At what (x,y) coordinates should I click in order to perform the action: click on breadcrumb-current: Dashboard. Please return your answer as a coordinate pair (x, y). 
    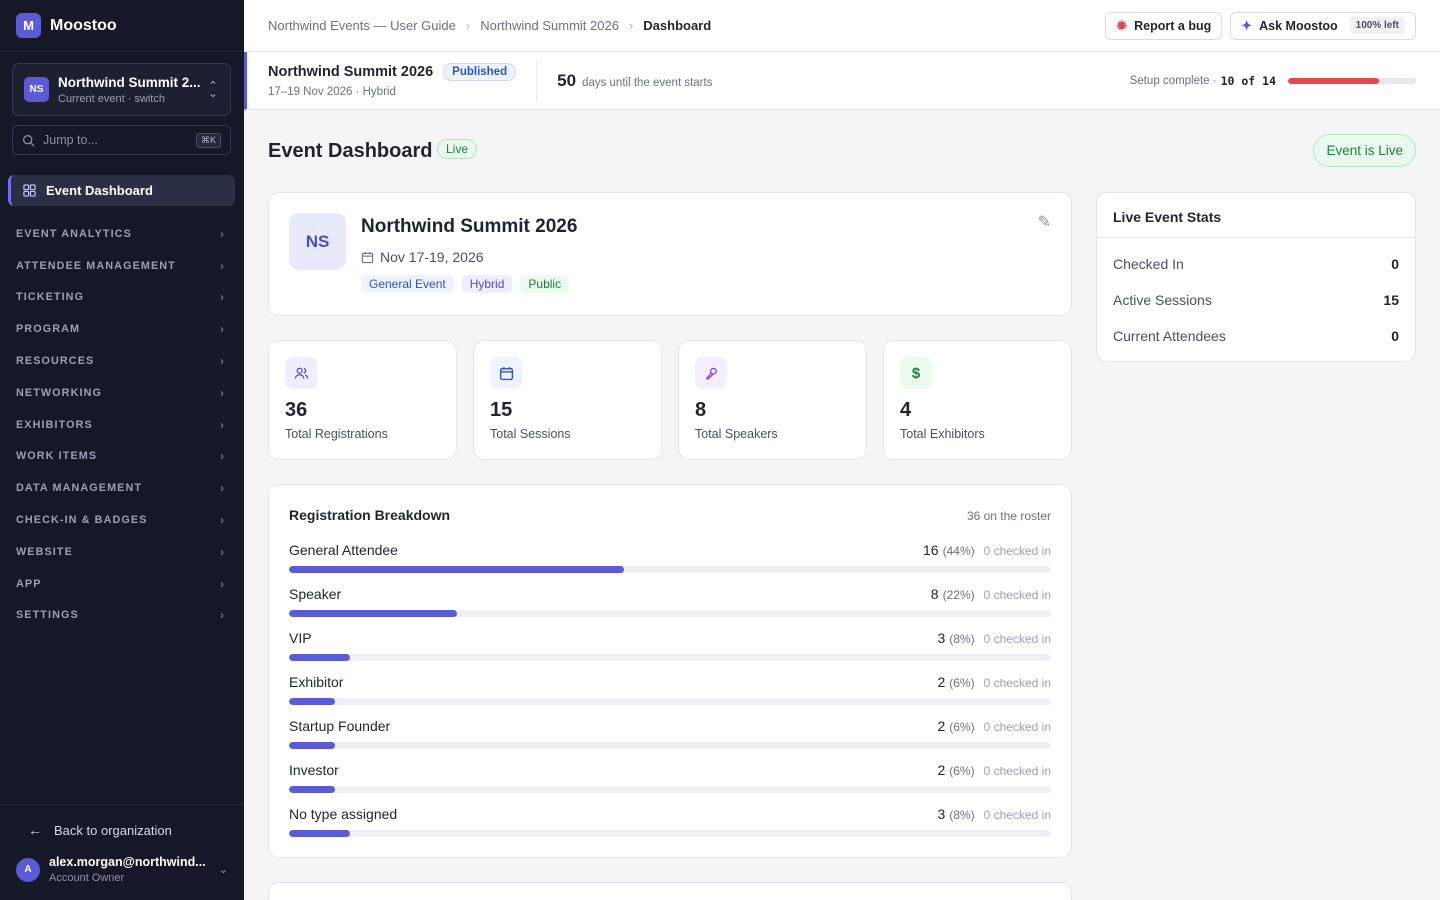
    Looking at the image, I should click on (677, 25).